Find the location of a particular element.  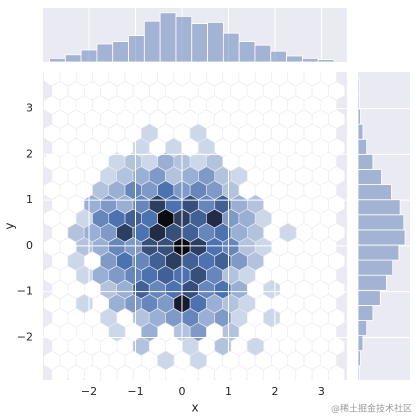

y-tick-label: −2 is located at coordinates (25, 336).